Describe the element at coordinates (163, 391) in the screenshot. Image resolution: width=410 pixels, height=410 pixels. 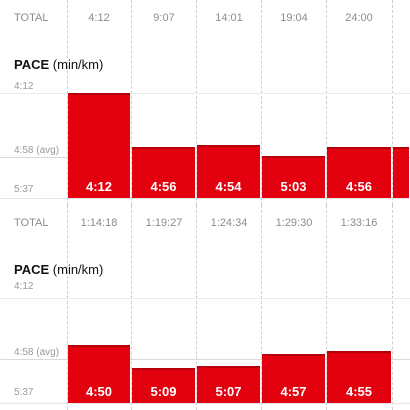
I see `pace-bar-label: 5:09` at that location.